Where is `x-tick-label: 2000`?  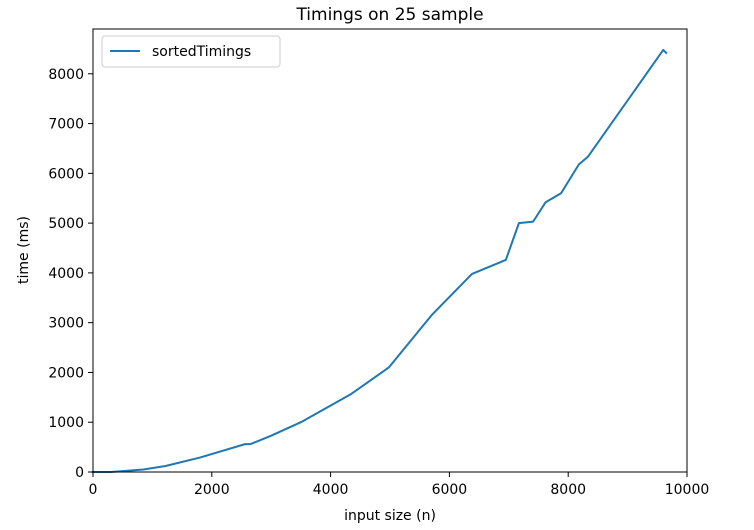
x-tick-label: 2000 is located at coordinates (212, 490).